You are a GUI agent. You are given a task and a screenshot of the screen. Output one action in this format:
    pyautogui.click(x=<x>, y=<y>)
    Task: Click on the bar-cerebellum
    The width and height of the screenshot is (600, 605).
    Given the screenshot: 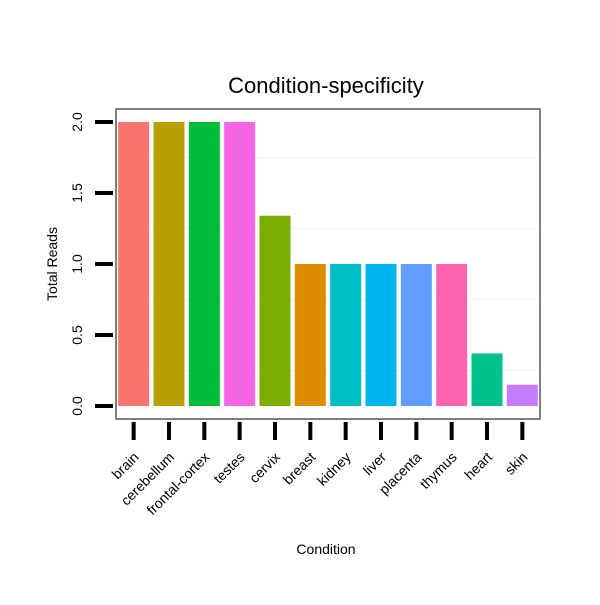 What is the action you would take?
    pyautogui.click(x=169, y=264)
    